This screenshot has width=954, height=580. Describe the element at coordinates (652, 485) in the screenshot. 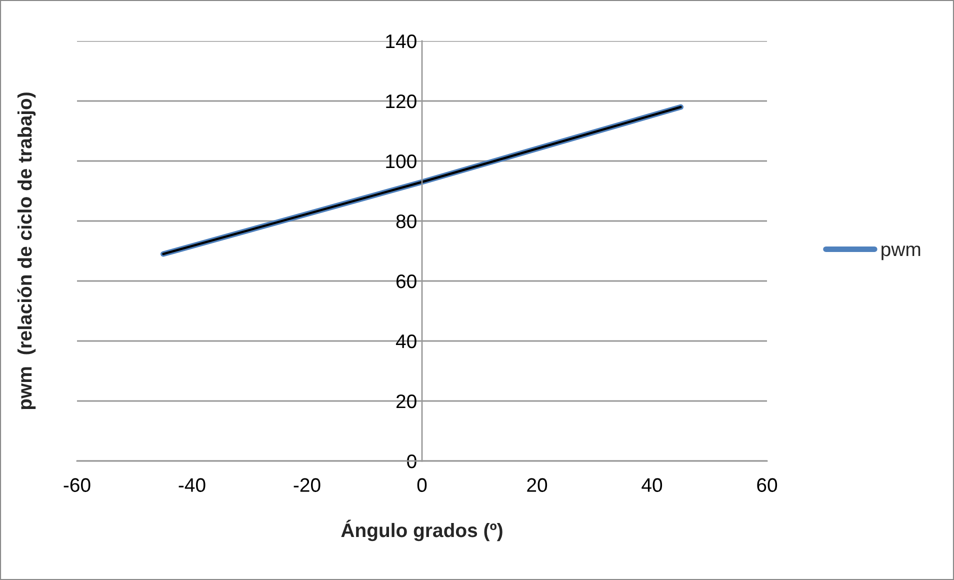

I see `x-tick-label: 40` at that location.